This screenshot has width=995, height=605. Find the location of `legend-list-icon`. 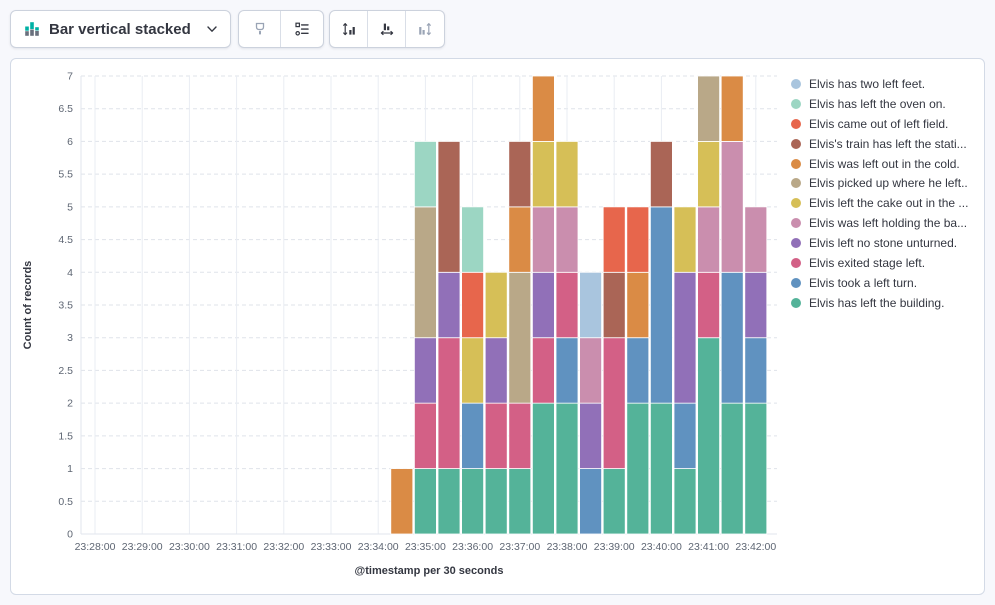

legend-list-icon is located at coordinates (302, 29).